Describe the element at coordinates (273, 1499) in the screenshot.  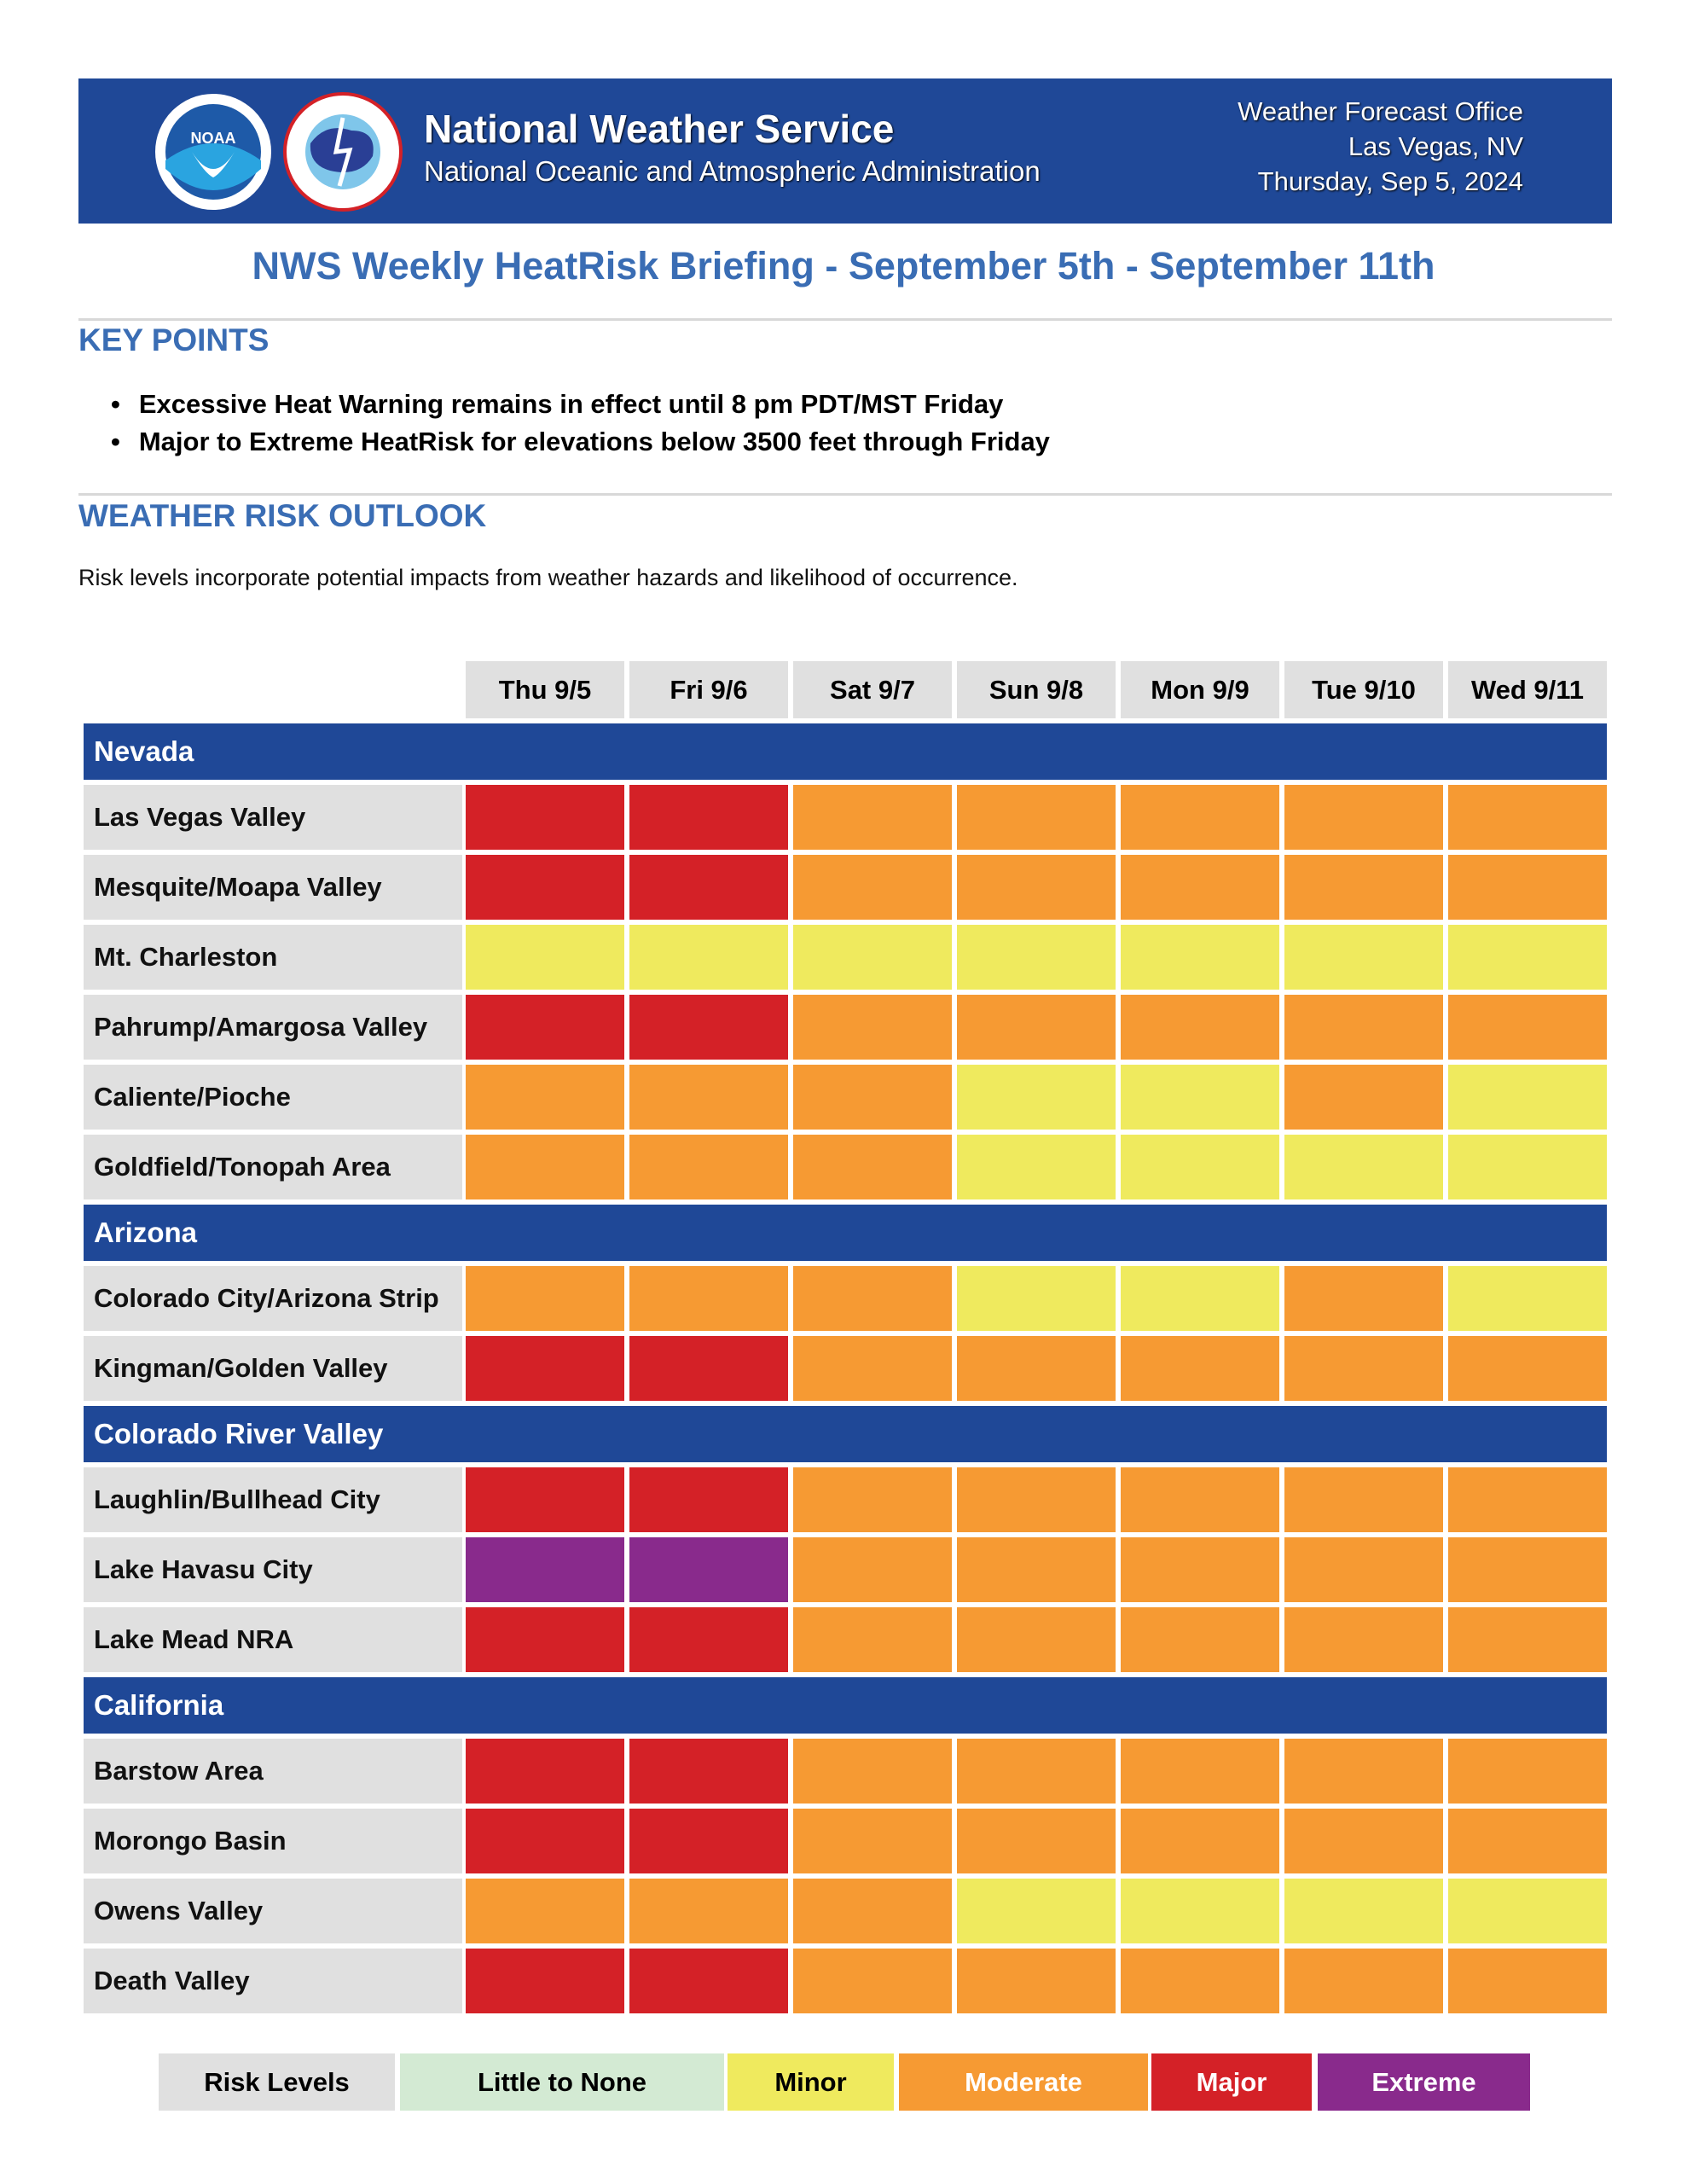
I see `area-label: Laughlin/Bullhead City` at that location.